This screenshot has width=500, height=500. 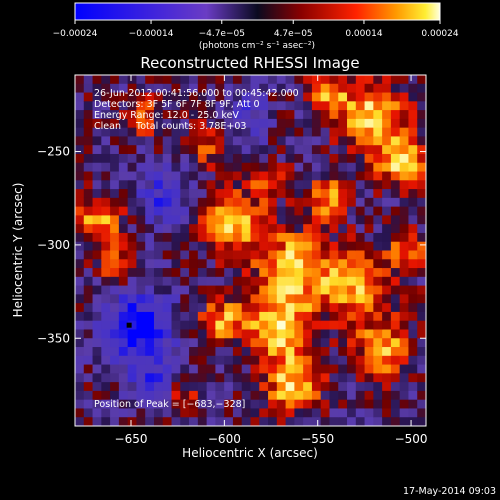 I want to click on colorbar-tick-label: −0.00024, so click(x=75, y=34).